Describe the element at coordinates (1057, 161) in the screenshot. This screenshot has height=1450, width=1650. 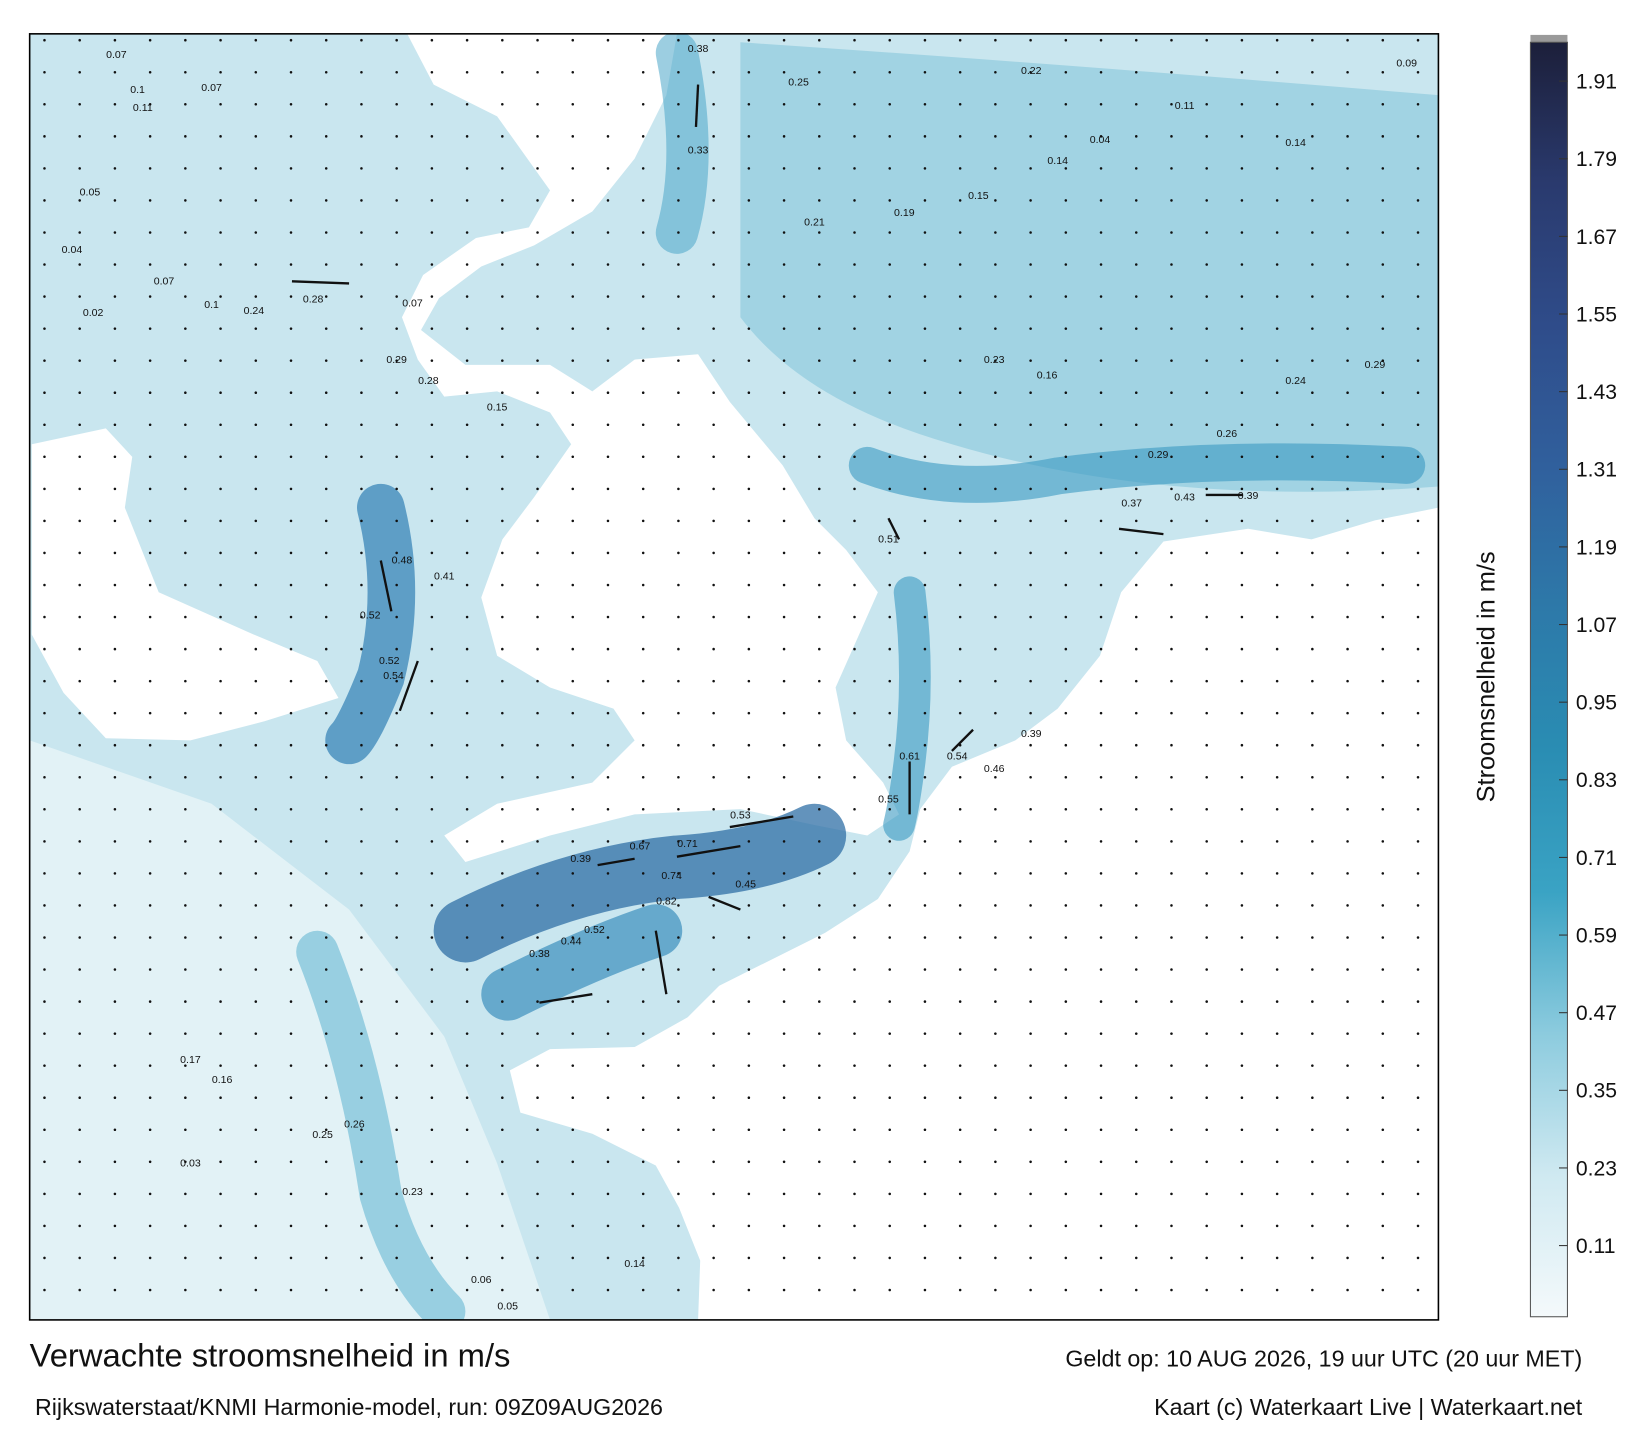
I see `speed-label: 0.14` at that location.